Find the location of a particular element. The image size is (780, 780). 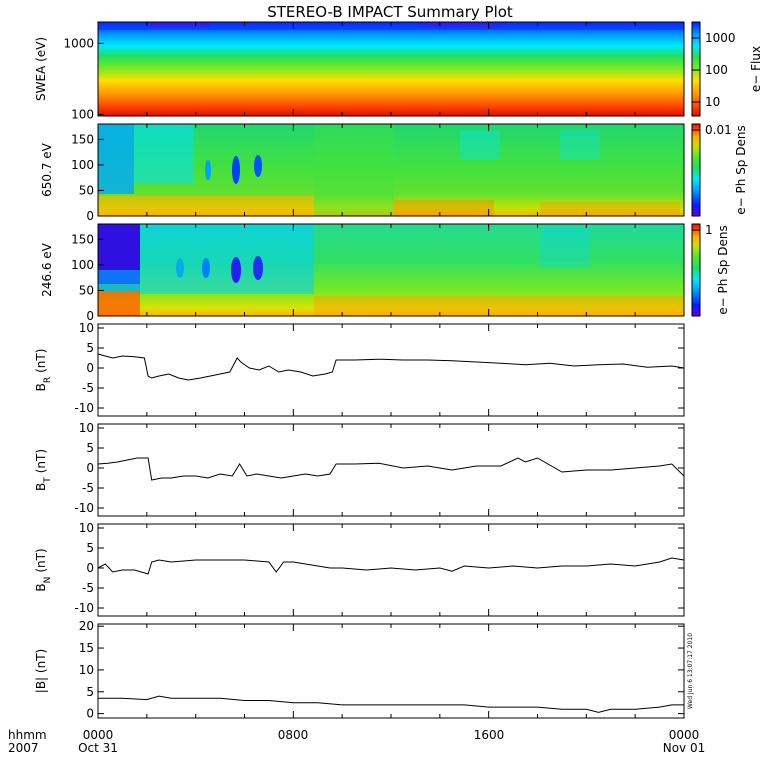

pad650-colorbar is located at coordinates (696, 170).